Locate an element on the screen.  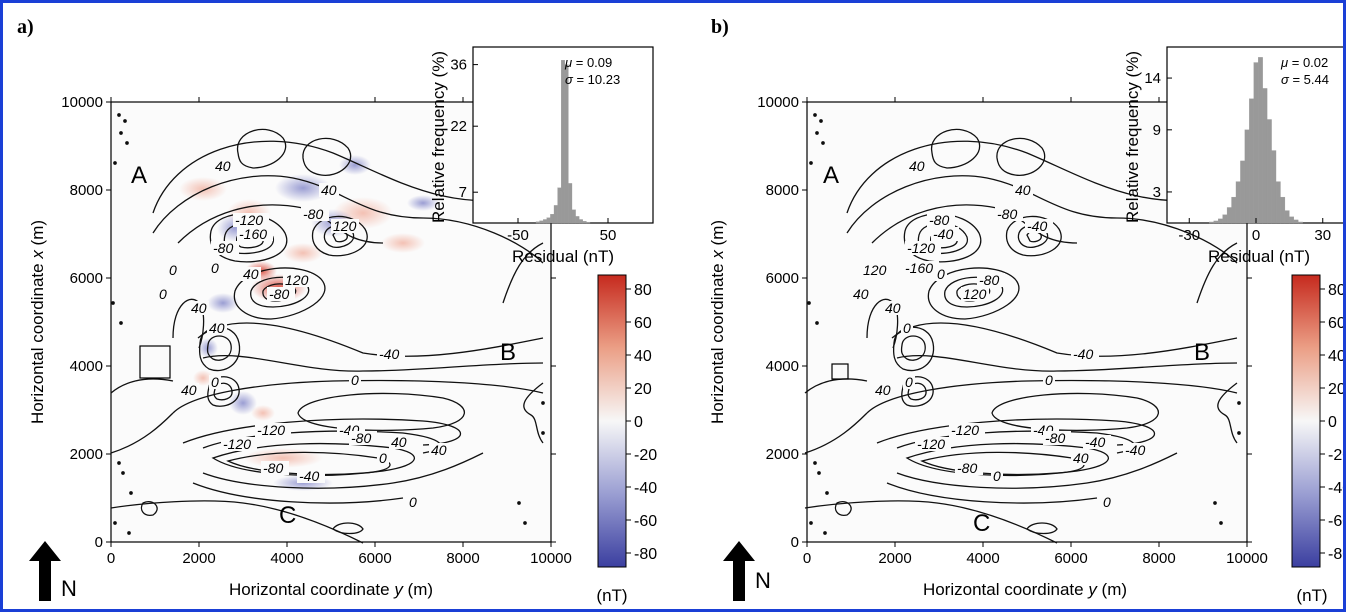
y-tick-label: 10000 is located at coordinates (82, 102).